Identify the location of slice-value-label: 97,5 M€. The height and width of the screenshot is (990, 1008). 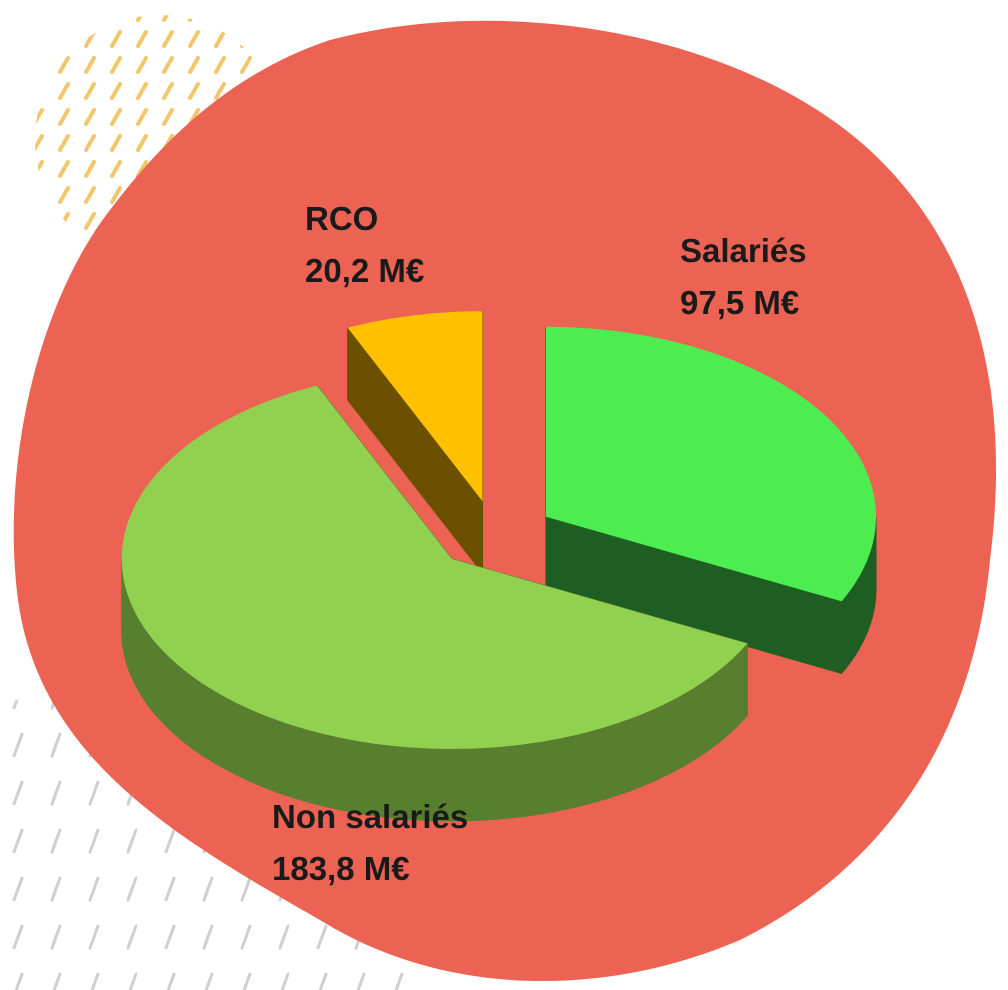
(739, 302).